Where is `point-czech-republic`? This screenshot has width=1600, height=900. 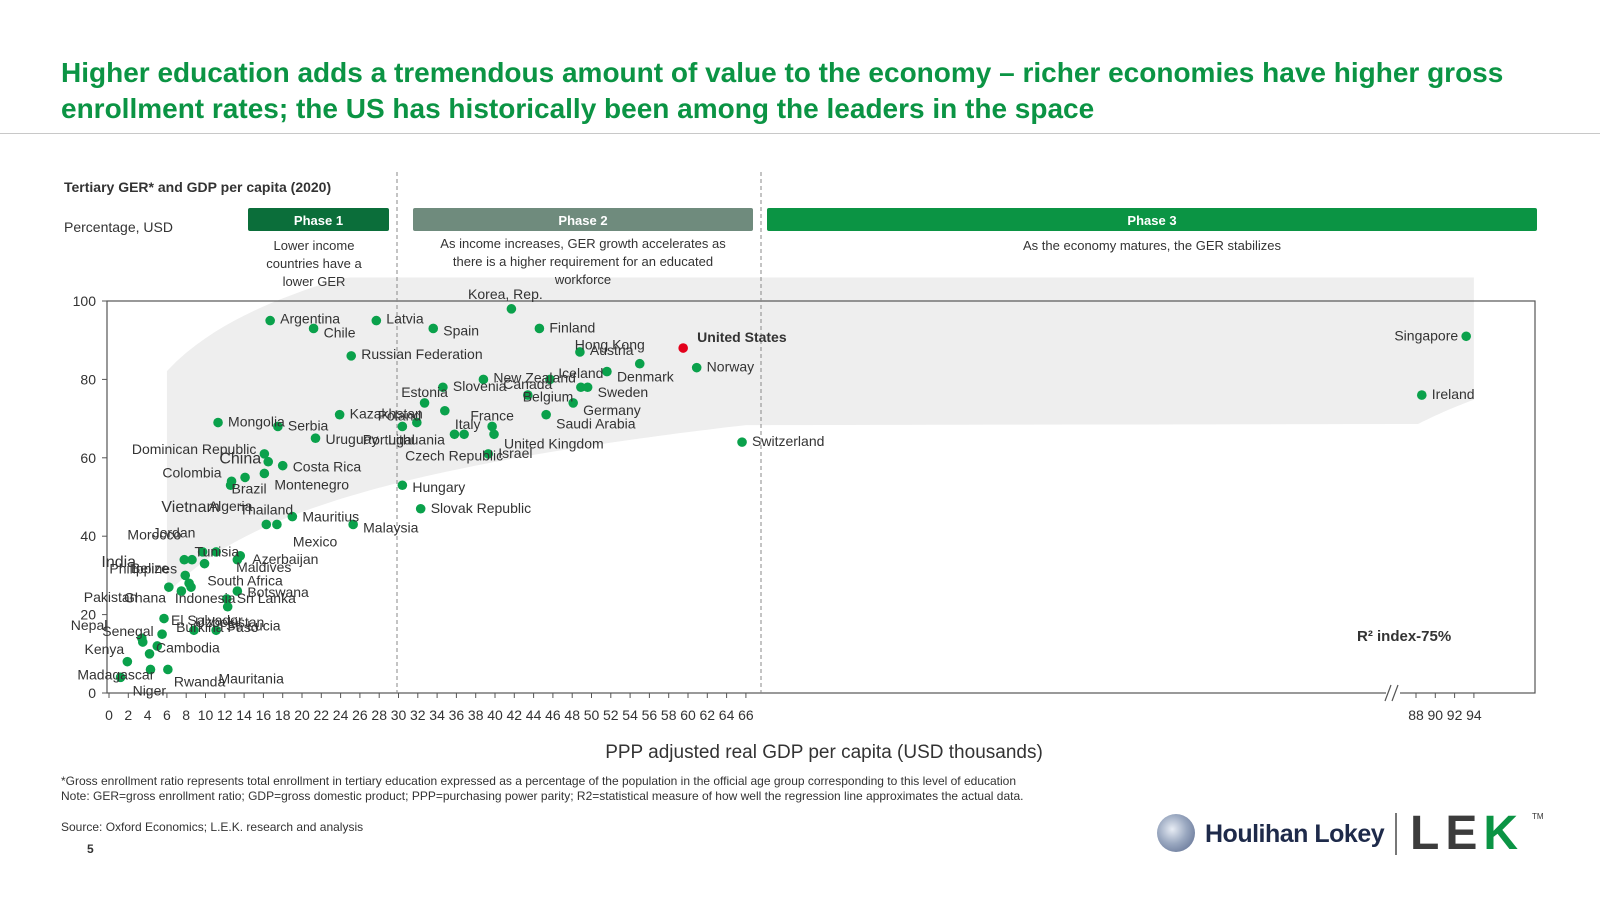
point-czech-republic is located at coordinates (464, 434).